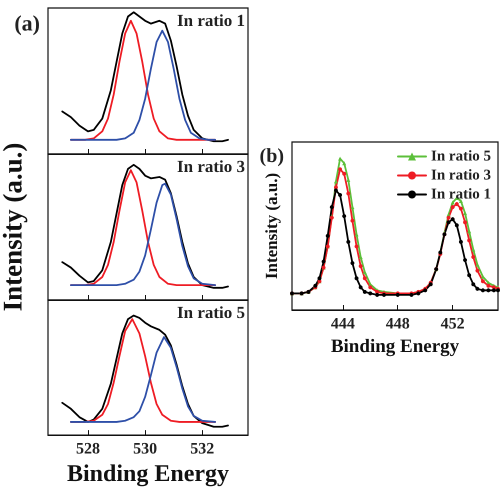 This screenshot has height=491, width=500. Describe the element at coordinates (211, 166) in the screenshot. I see `annotation: In ratio 3` at that location.